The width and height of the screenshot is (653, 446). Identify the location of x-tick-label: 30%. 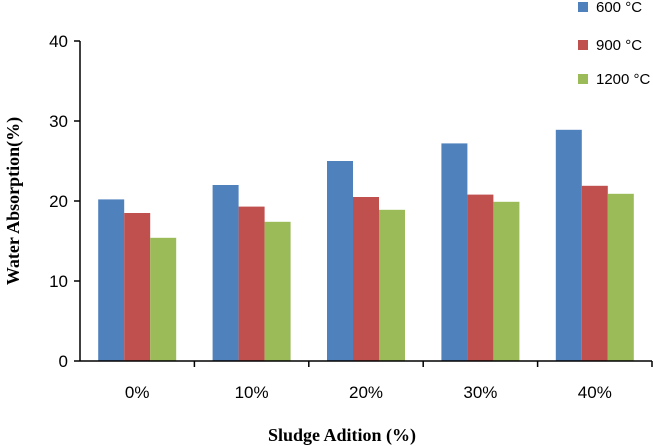
(480, 392).